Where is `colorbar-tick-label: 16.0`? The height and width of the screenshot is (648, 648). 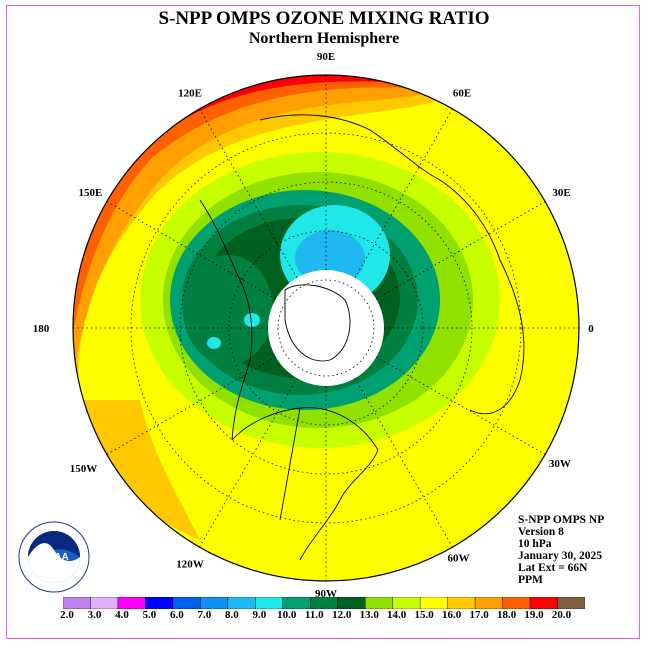 colorbar-tick-label: 16.0 is located at coordinates (452, 615).